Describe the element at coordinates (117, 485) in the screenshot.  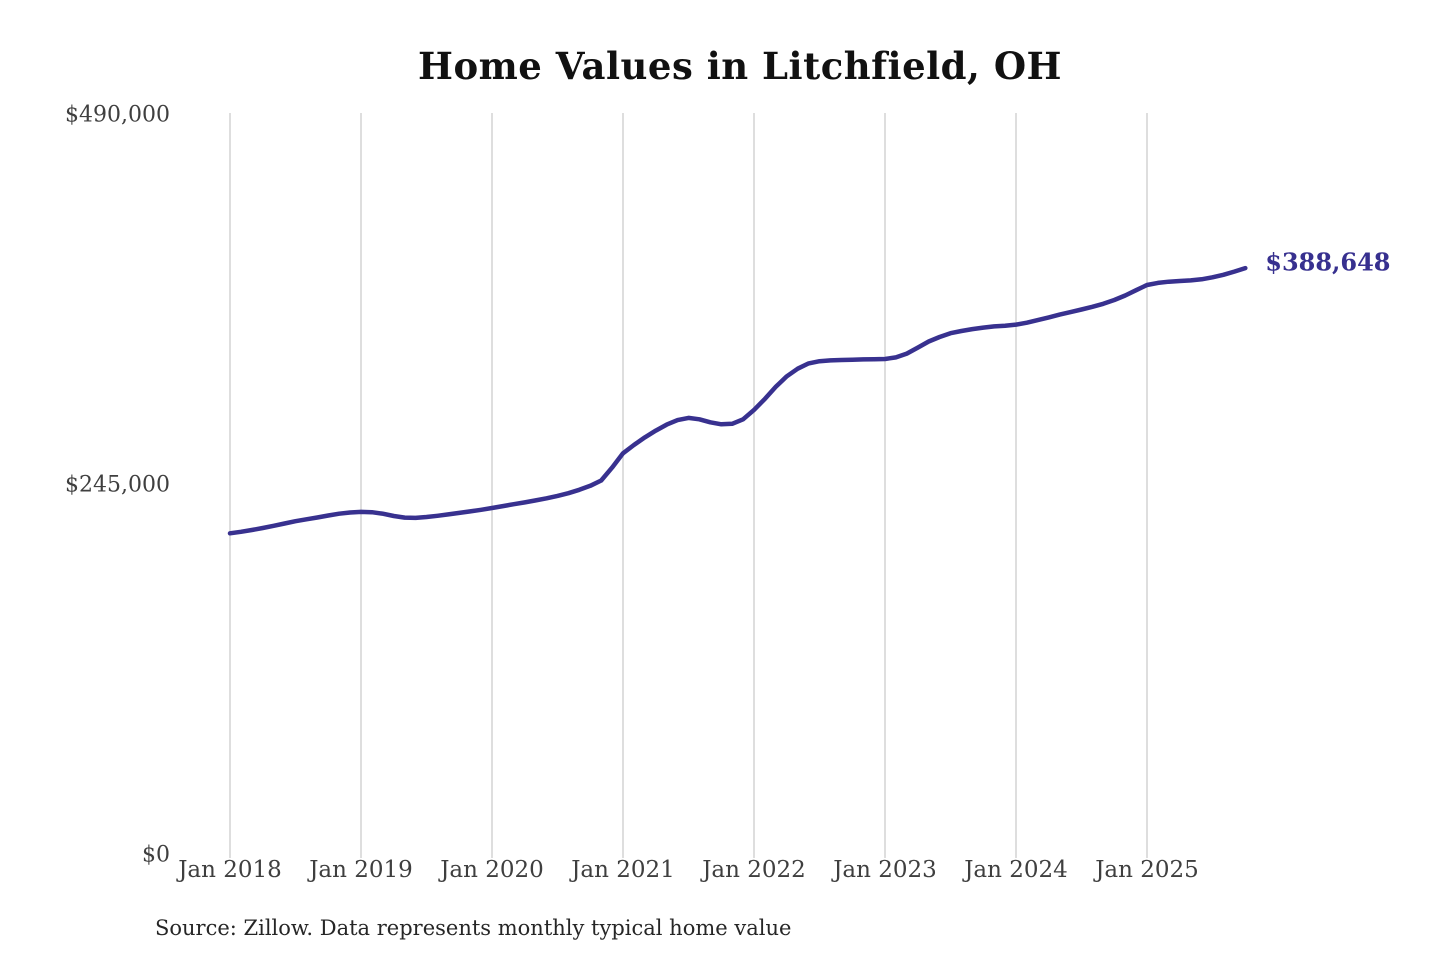
I see `y-tick-label-245000: $245,000` at that location.